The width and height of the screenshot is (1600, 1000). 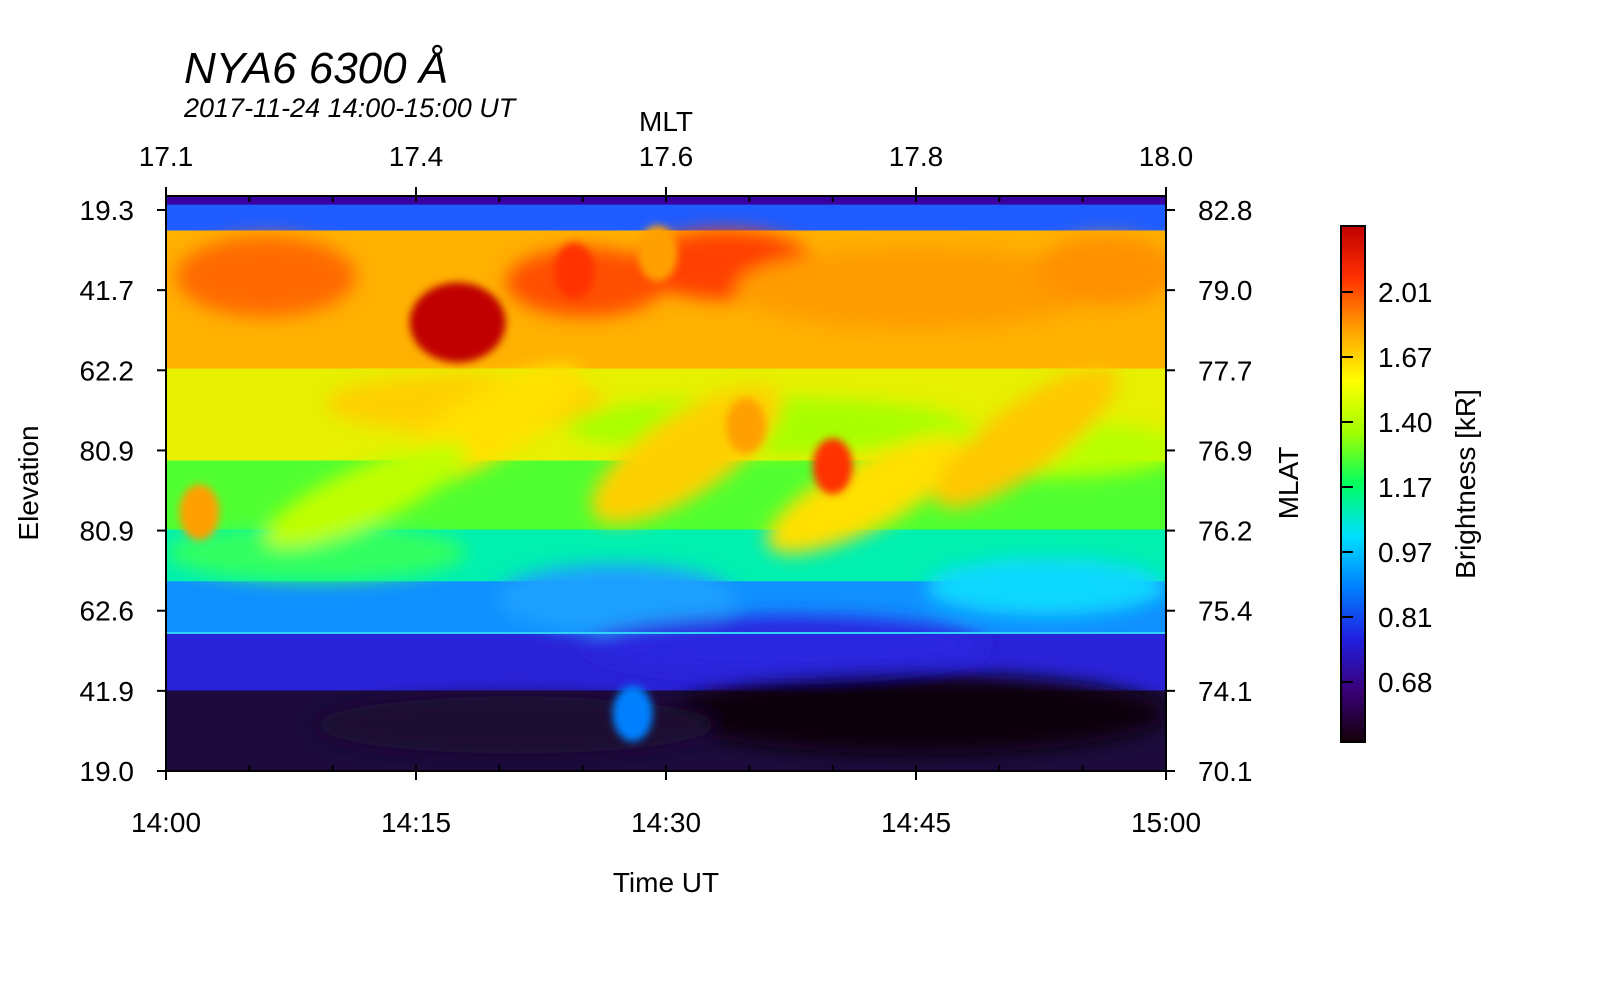 I want to click on x-tick-label: 14:45, so click(x=916, y=822).